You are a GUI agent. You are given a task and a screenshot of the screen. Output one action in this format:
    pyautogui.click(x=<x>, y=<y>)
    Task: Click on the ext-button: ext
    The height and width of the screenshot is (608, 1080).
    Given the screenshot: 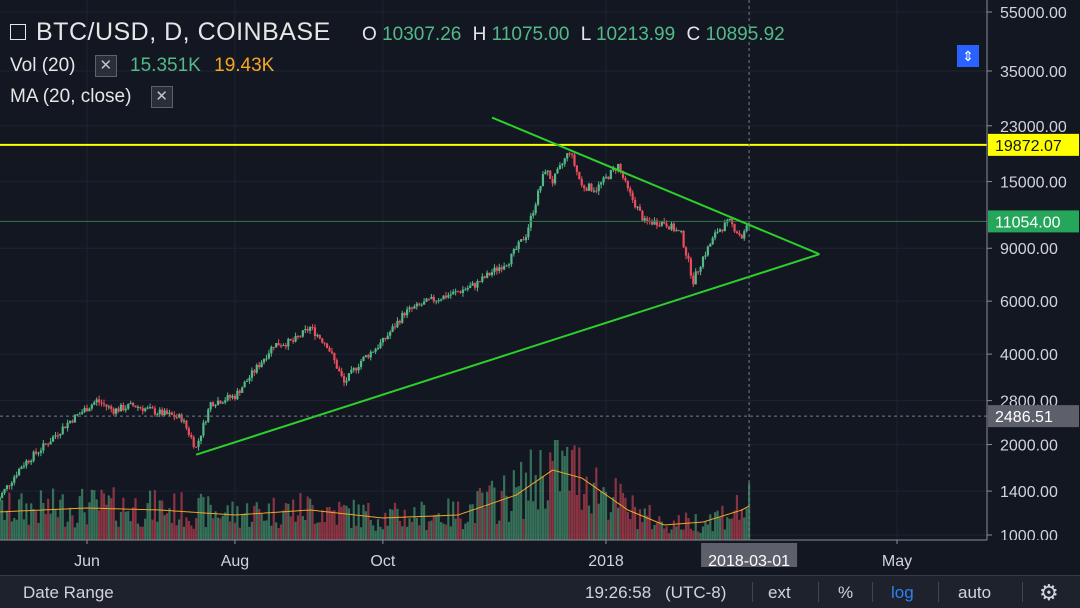 What is the action you would take?
    pyautogui.click(x=779, y=592)
    